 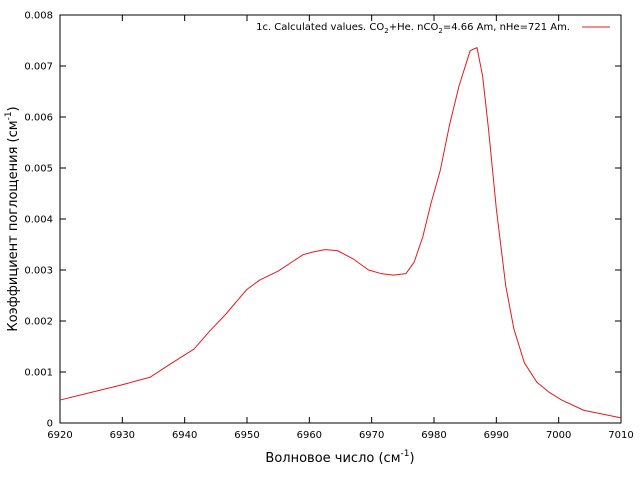 What do you see at coordinates (38, 322) in the screenshot?
I see `y-tick-label: 0.002` at bounding box center [38, 322].